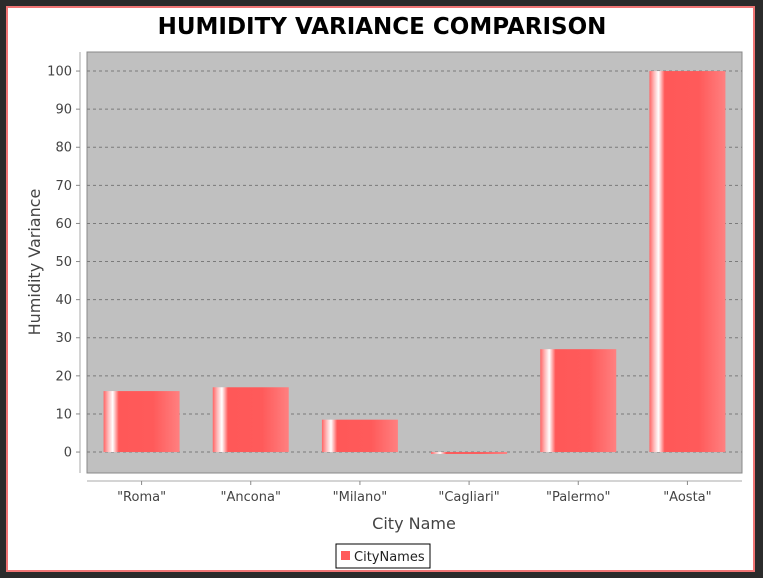  What do you see at coordinates (251, 497) in the screenshot?
I see `x-tick-label: "Ancona"` at bounding box center [251, 497].